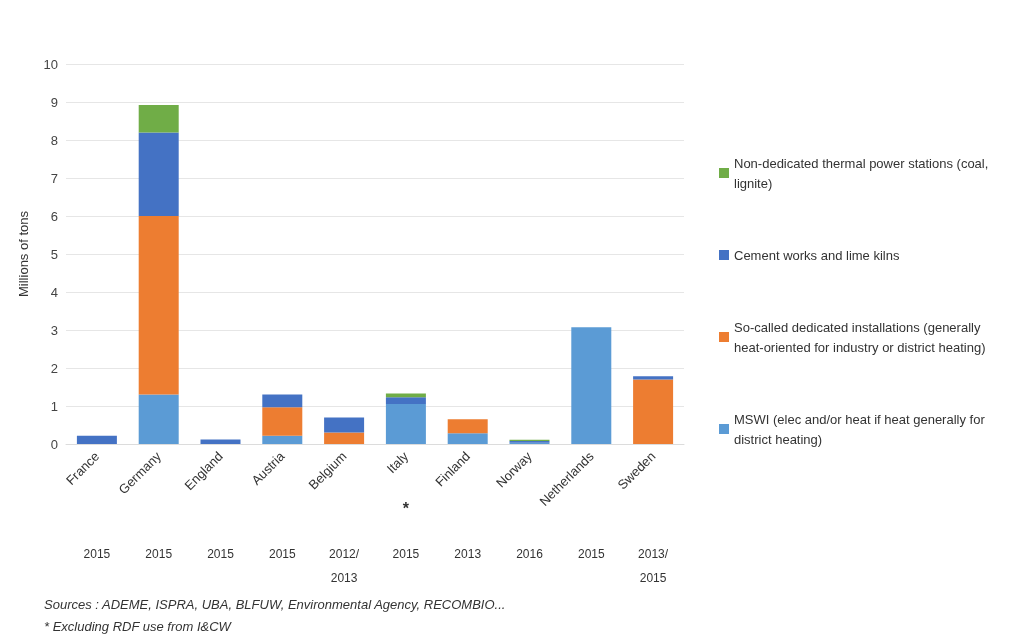 This screenshot has height=637, width=1014. I want to click on y-tick-label: 10, so click(50, 64).